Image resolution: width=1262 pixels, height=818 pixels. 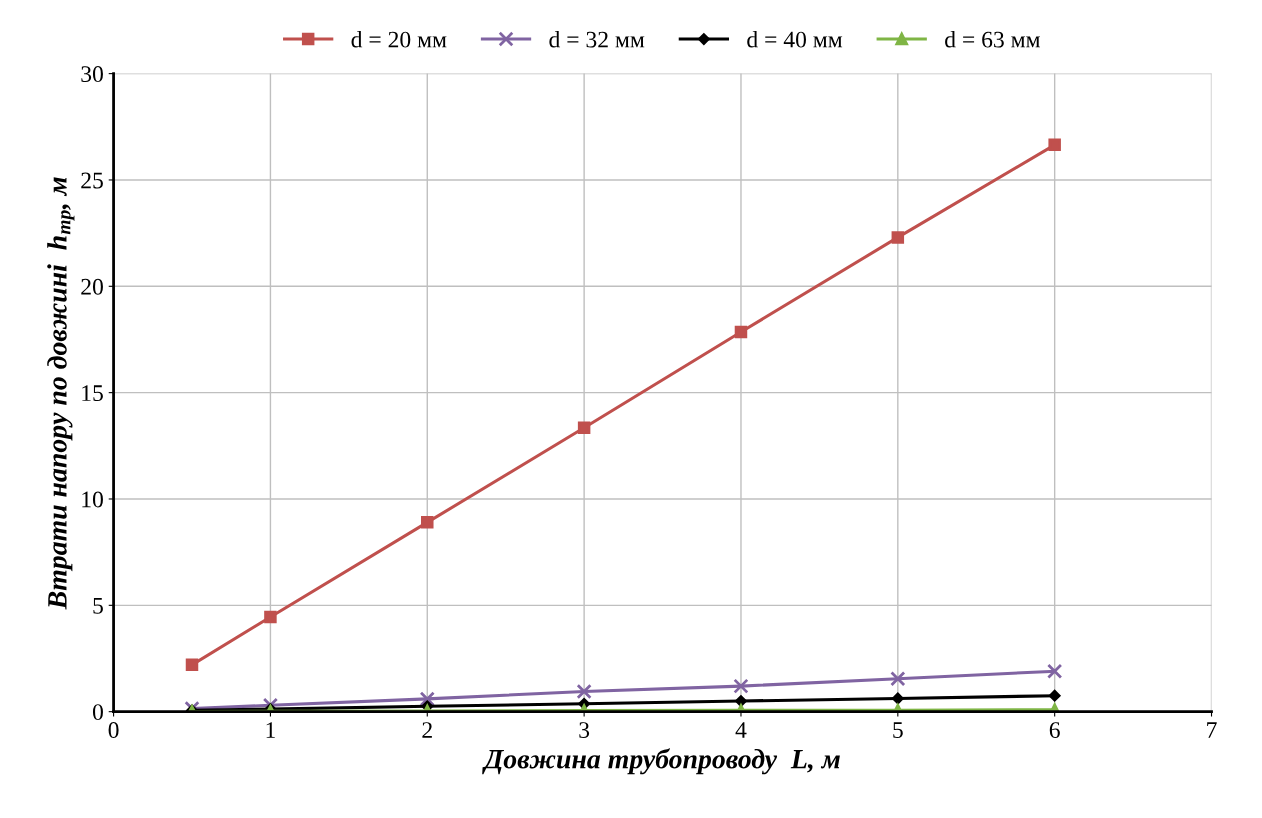 I want to click on y-tick-label: 0, so click(x=97, y=712).